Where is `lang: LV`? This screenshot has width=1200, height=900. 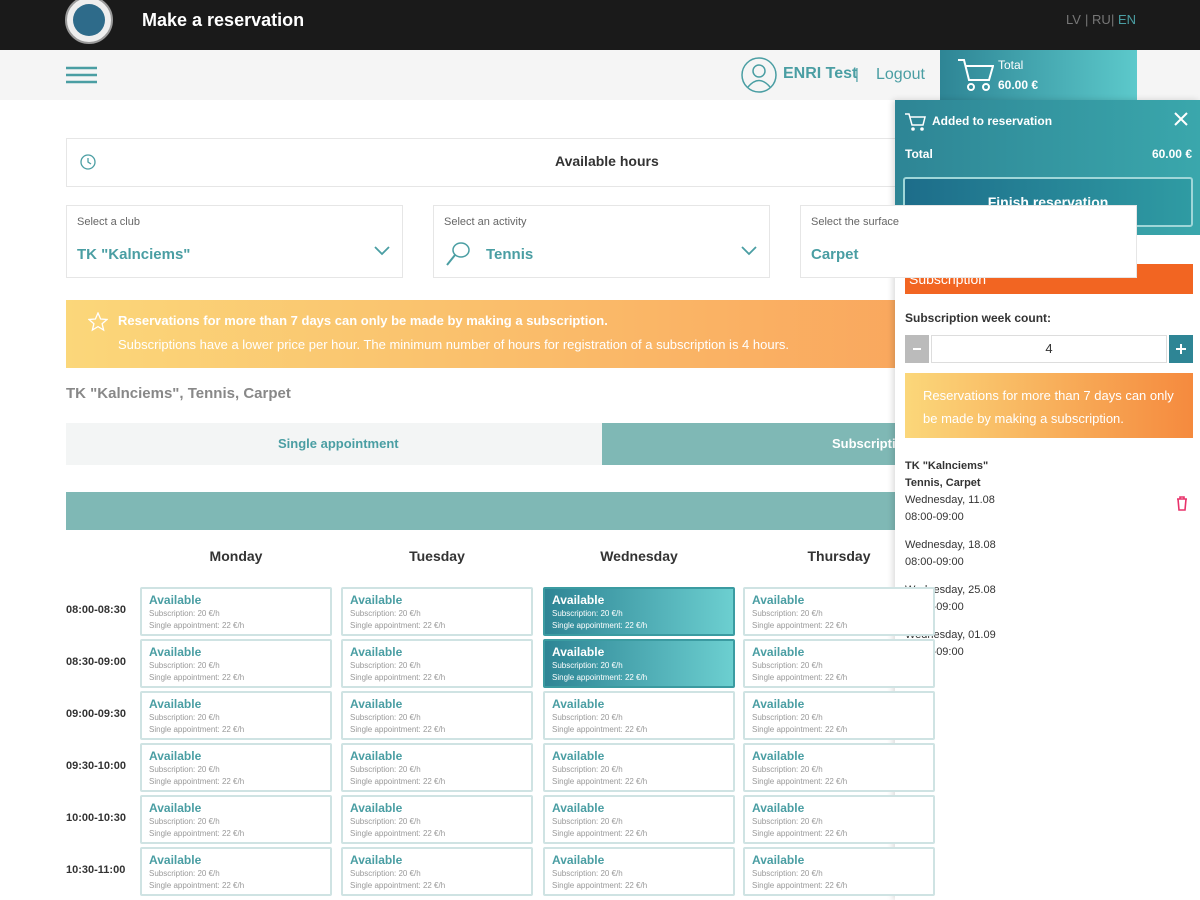 lang: LV is located at coordinates (1073, 19).